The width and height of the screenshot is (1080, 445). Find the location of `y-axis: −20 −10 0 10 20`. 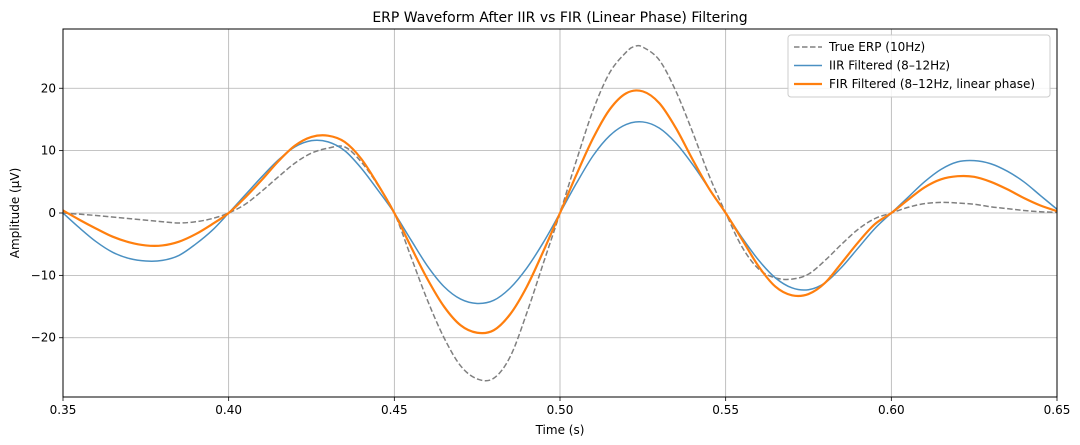

y-axis: −20 −10 0 10 20 is located at coordinates (47, 213).